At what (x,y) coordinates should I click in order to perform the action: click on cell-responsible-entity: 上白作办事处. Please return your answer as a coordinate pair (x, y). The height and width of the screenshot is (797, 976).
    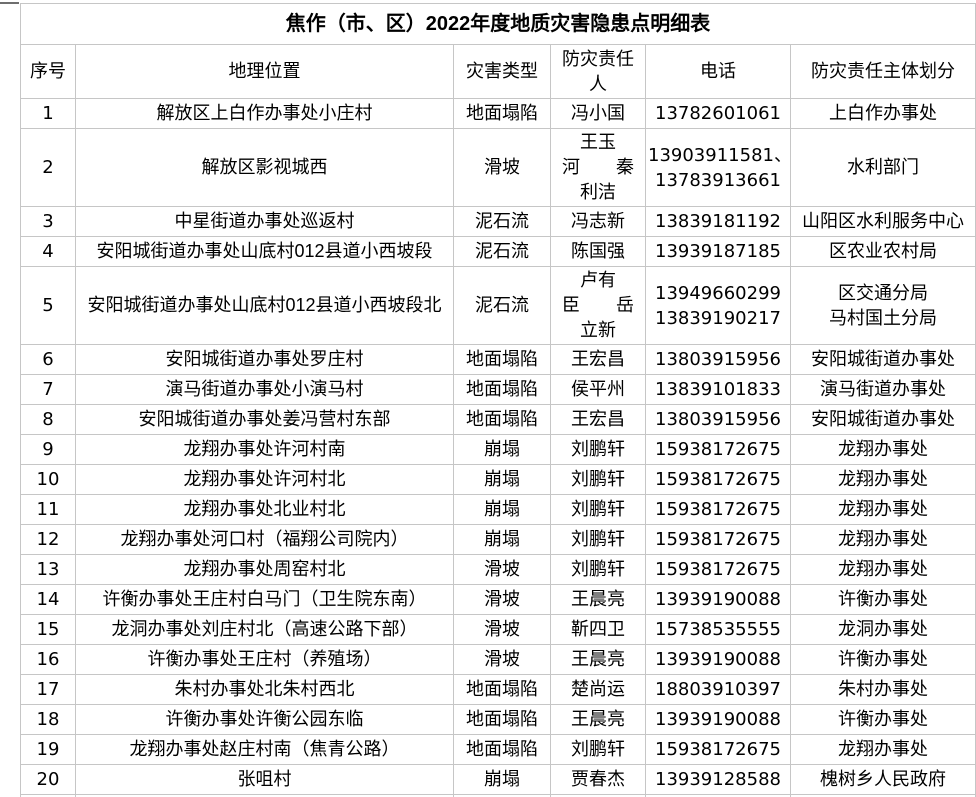
    Looking at the image, I should click on (882, 113).